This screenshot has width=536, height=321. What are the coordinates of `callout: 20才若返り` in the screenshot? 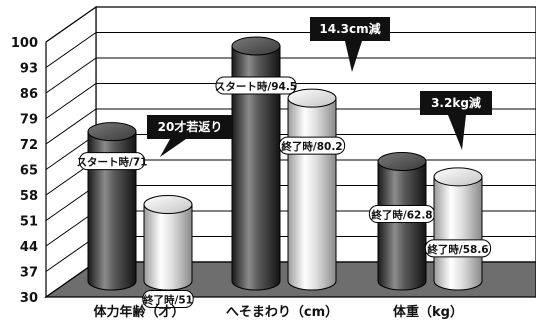 It's located at (190, 136).